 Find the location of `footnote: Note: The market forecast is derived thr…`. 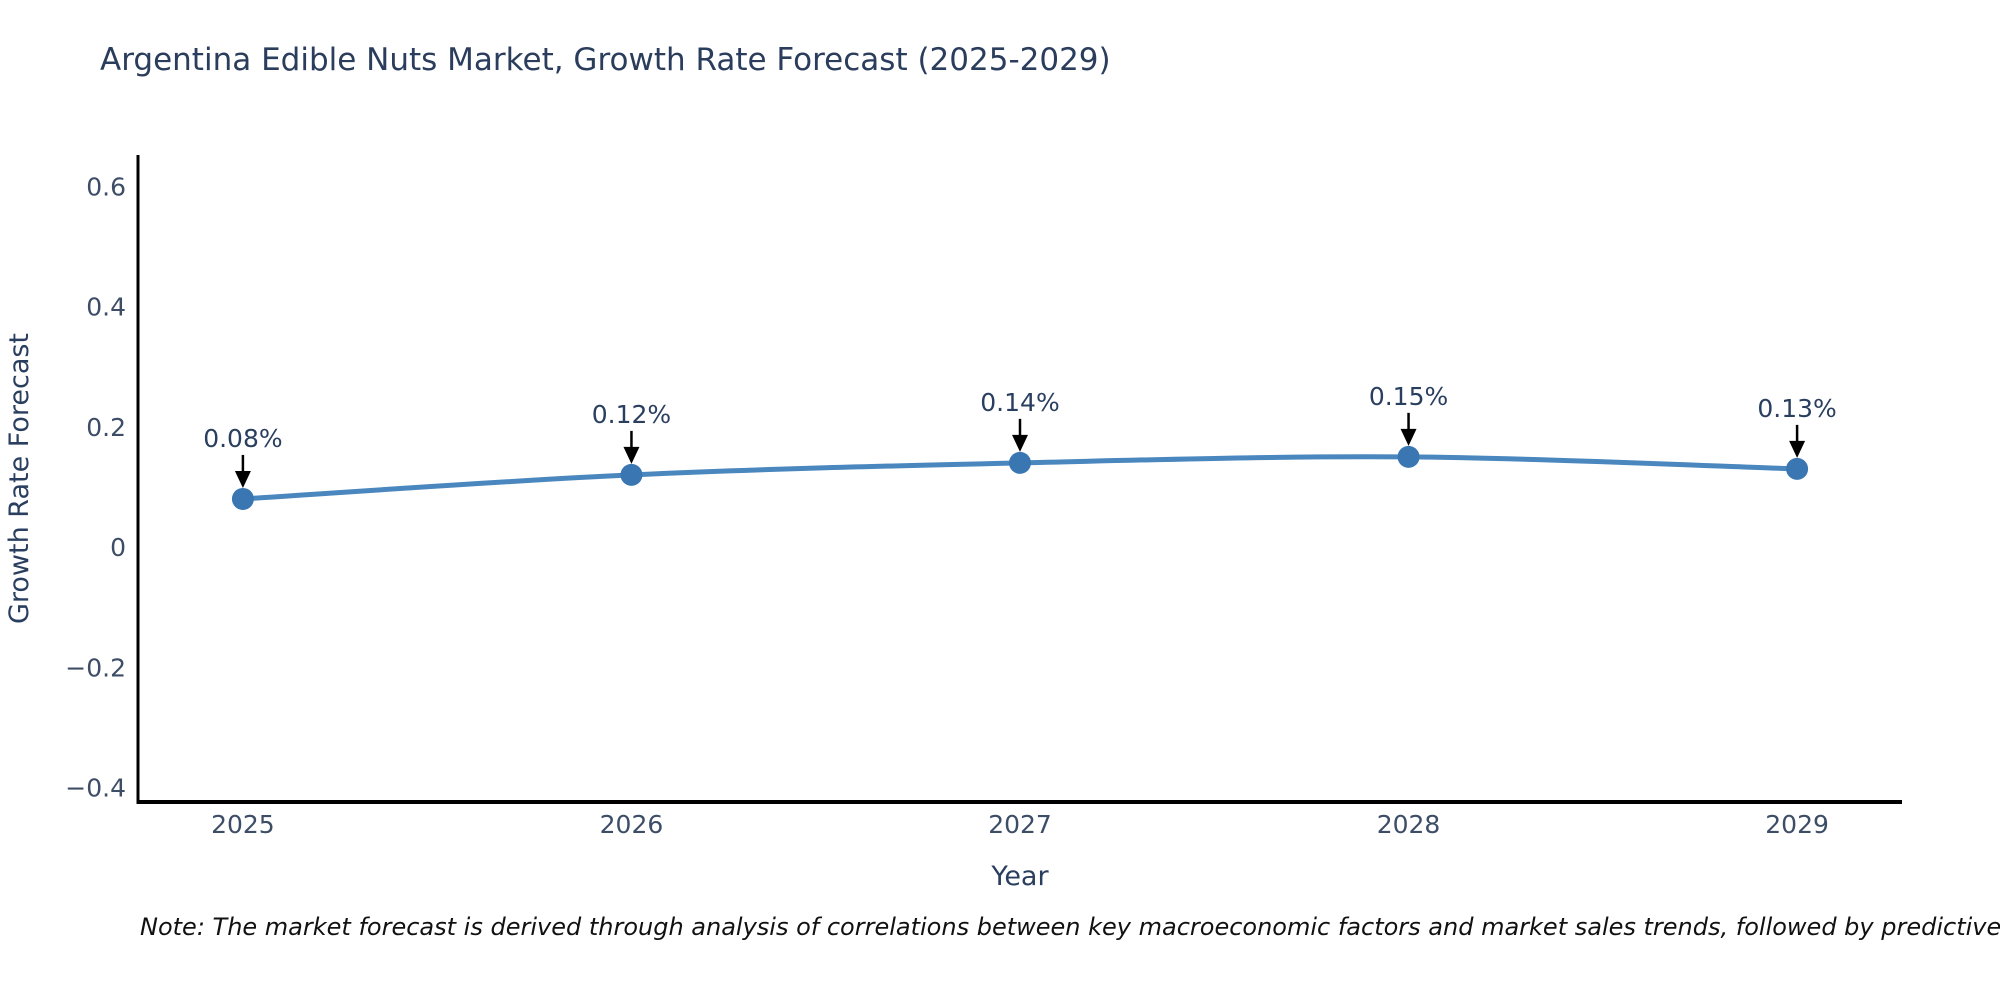

footnote: Note: The market forecast is derived thr… is located at coordinates (1070, 927).